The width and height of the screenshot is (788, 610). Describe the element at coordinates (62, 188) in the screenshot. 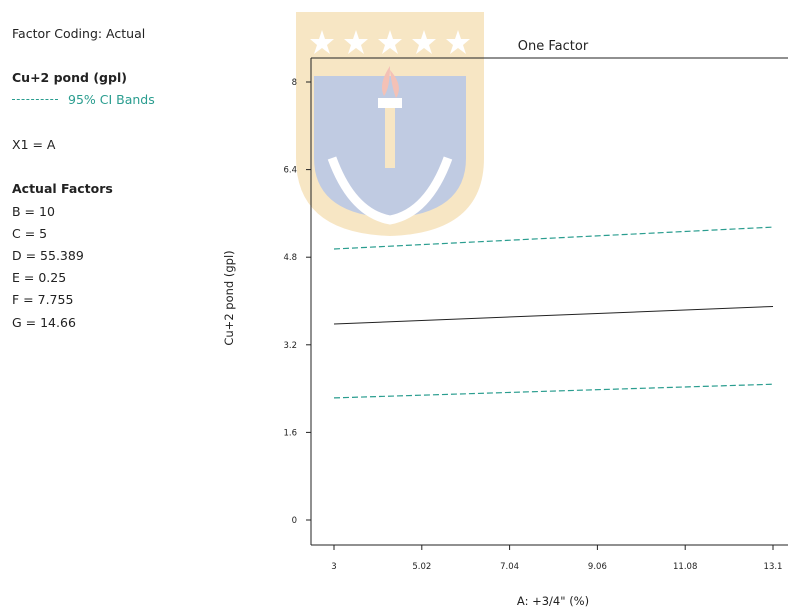

I see `actual-factors-heading: Actual Factors` at that location.